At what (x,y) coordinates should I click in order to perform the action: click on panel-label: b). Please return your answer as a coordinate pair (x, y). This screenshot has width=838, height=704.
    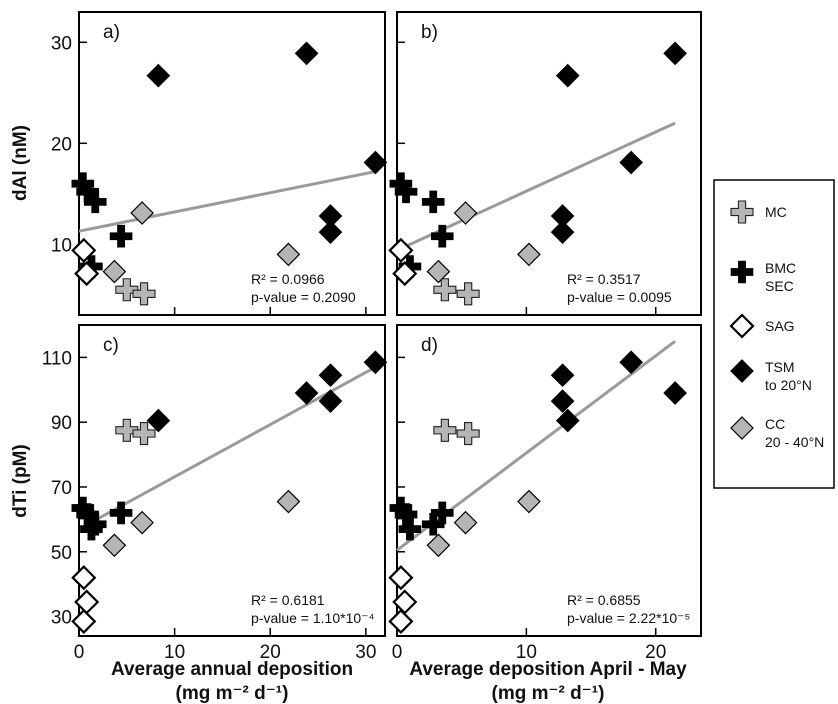
    Looking at the image, I should click on (429, 32).